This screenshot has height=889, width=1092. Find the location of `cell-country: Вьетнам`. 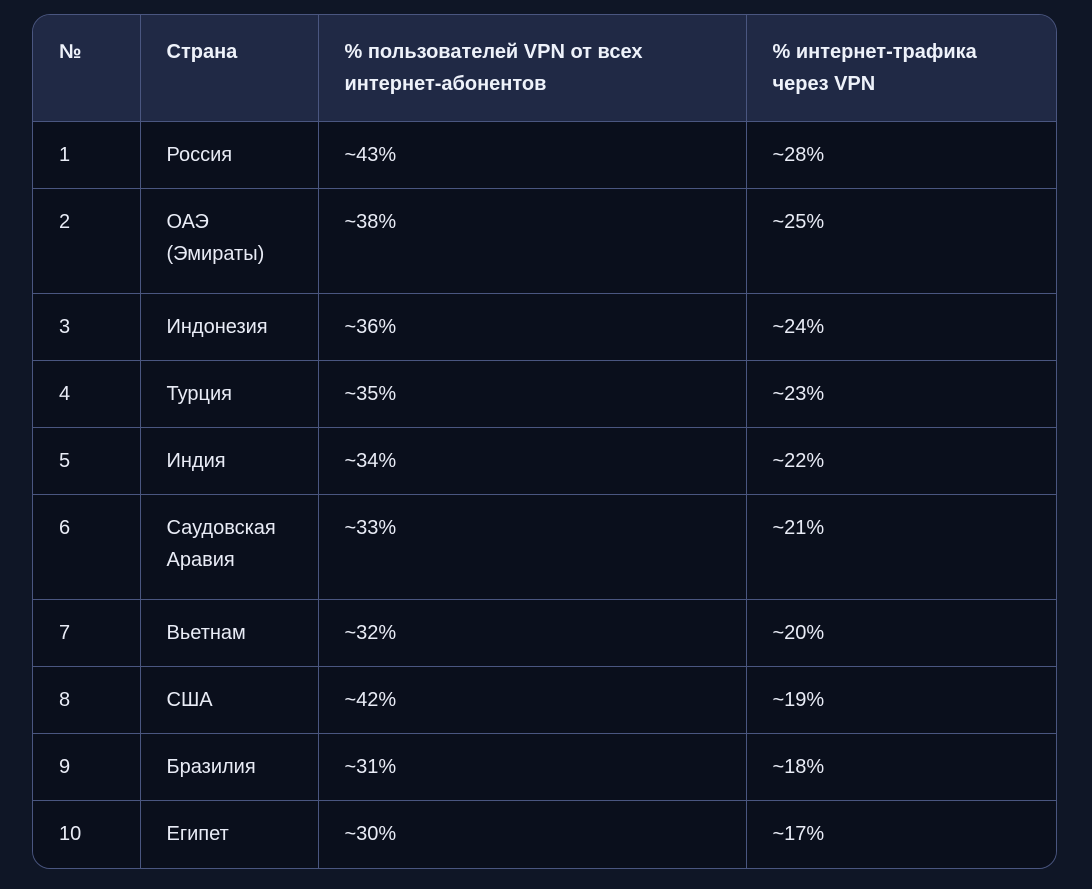

cell-country: Вьетнам is located at coordinates (229, 633).